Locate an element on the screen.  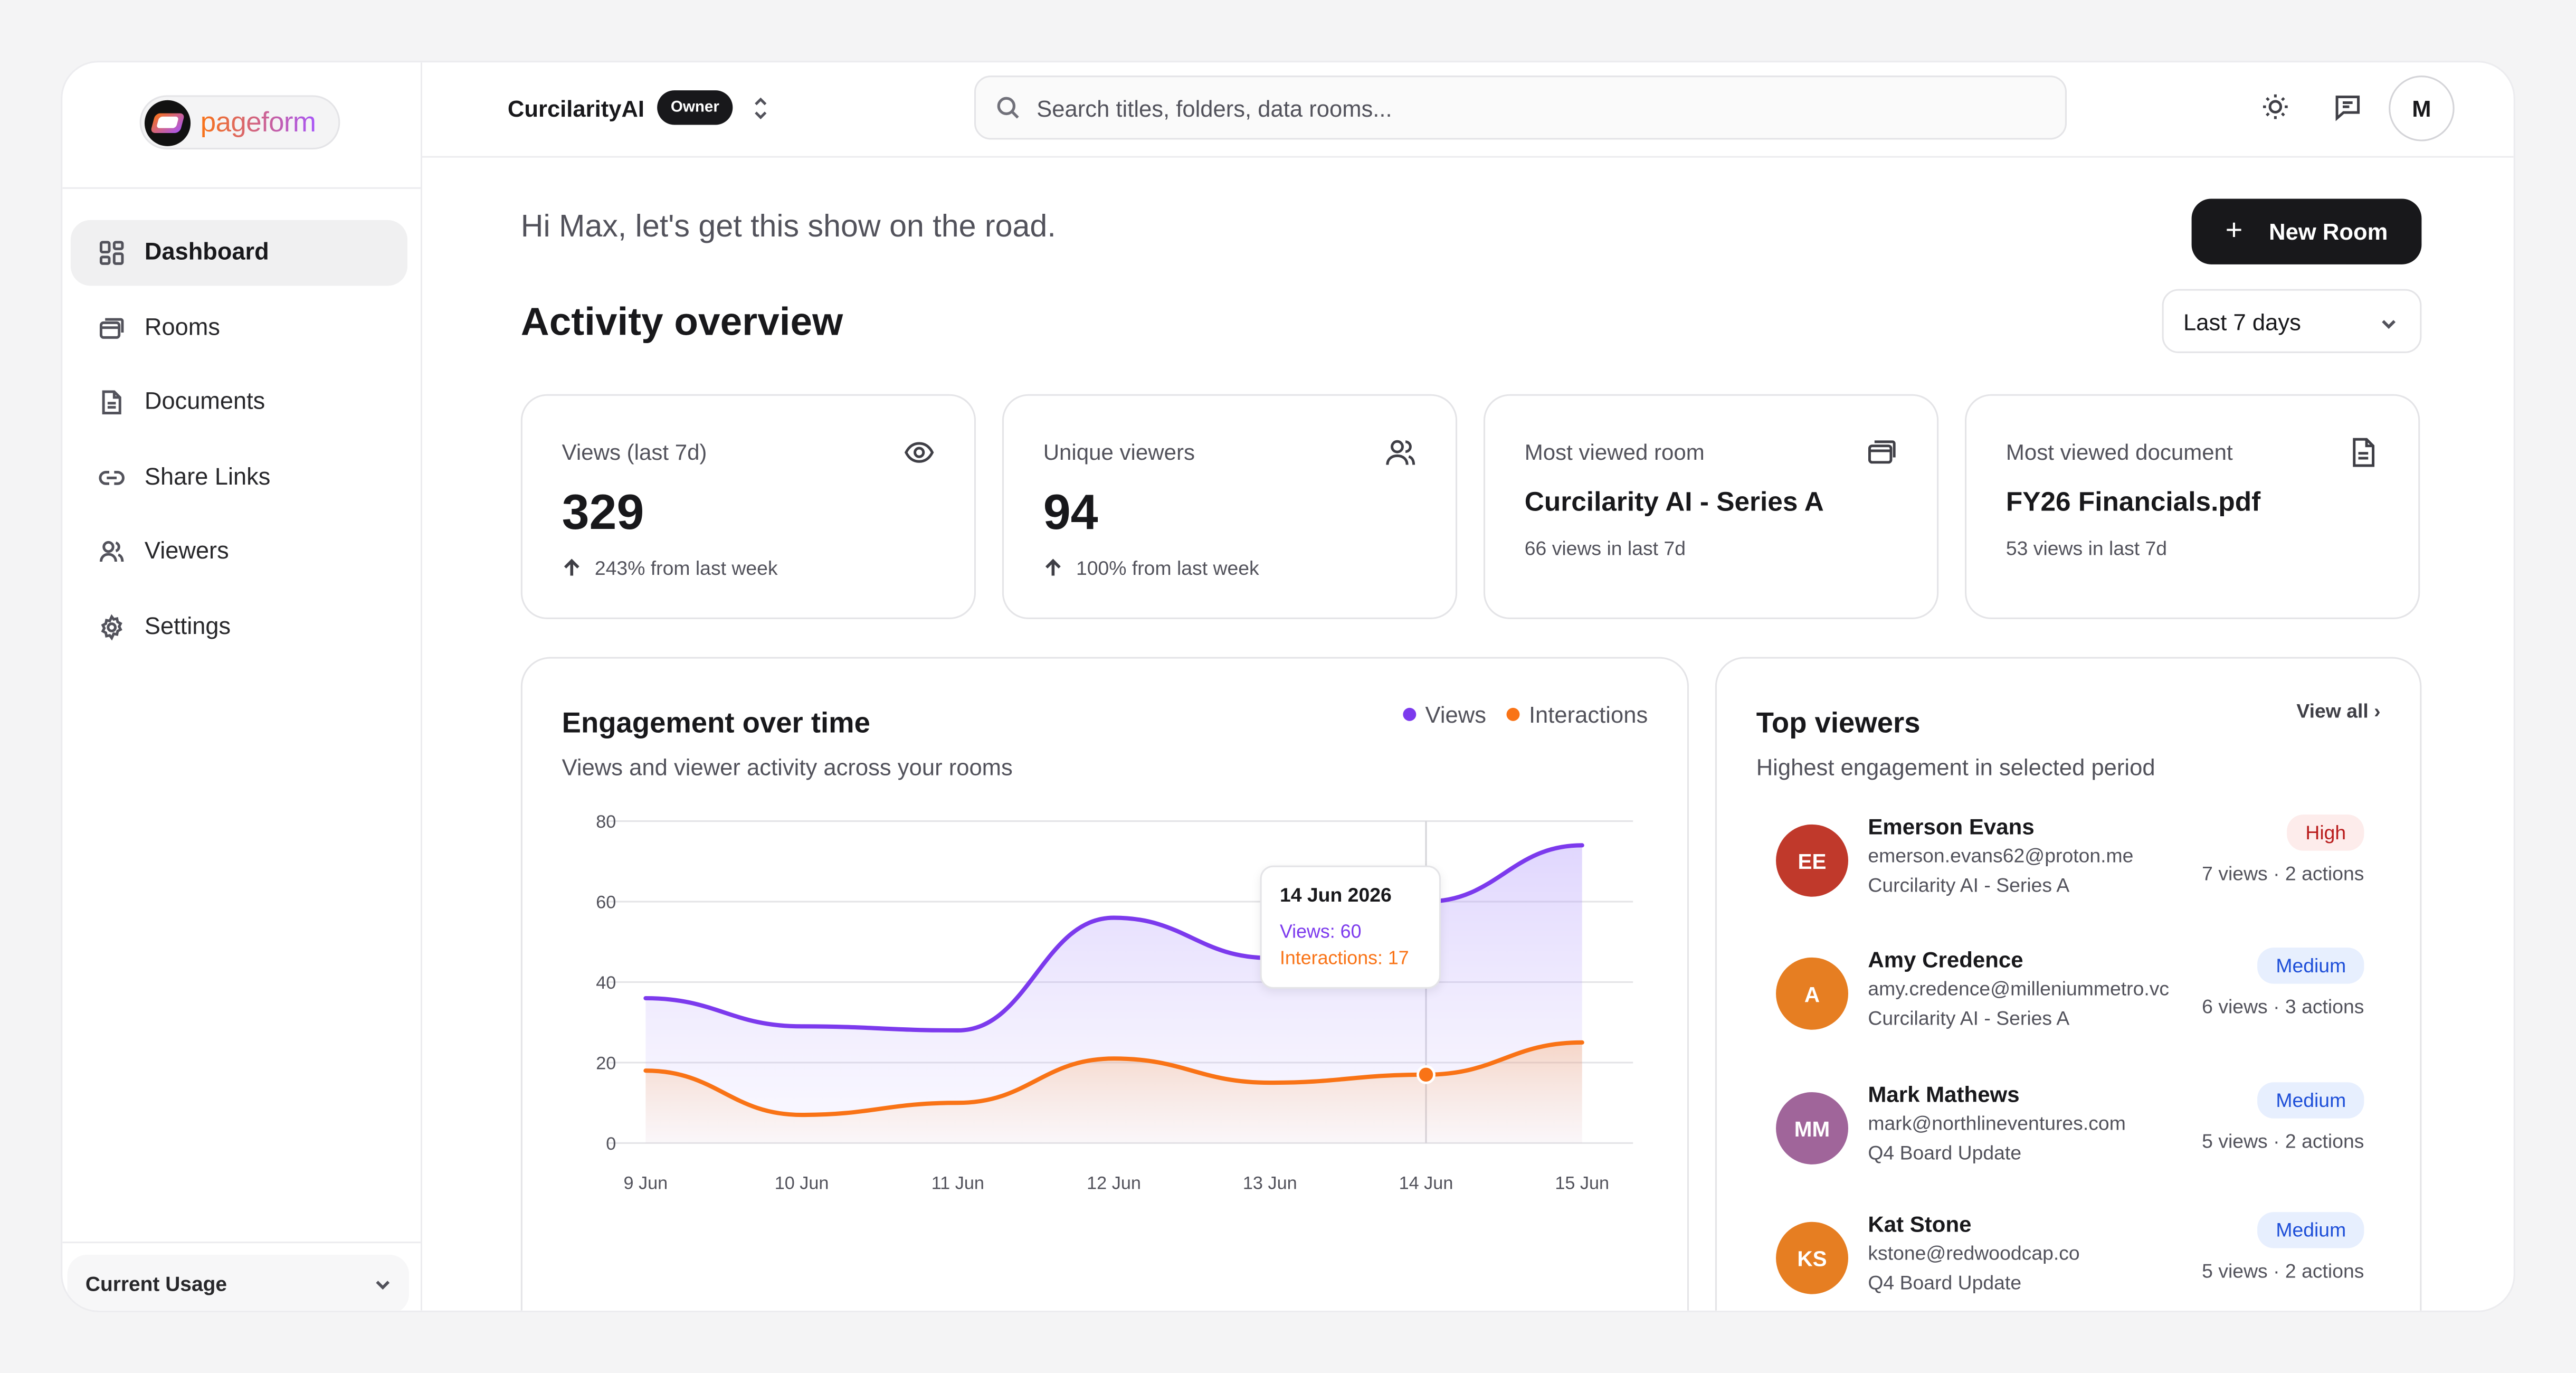
viewer-avatar: KS is located at coordinates (1812, 1258).